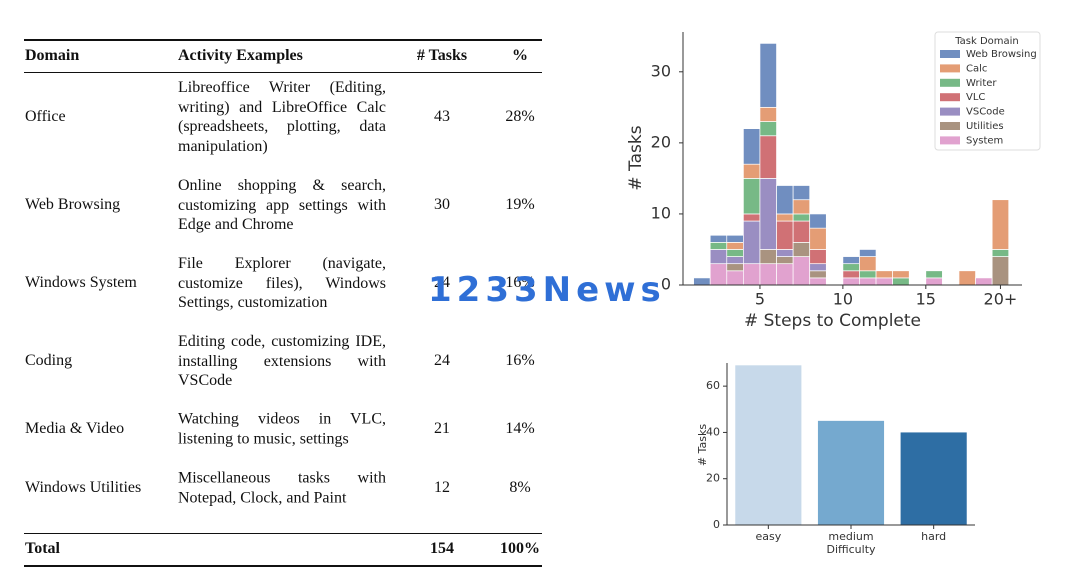 Image resolution: width=1080 pixels, height=586 pixels. Describe the element at coordinates (520, 360) in the screenshot. I see `number-cell: 16%` at that location.